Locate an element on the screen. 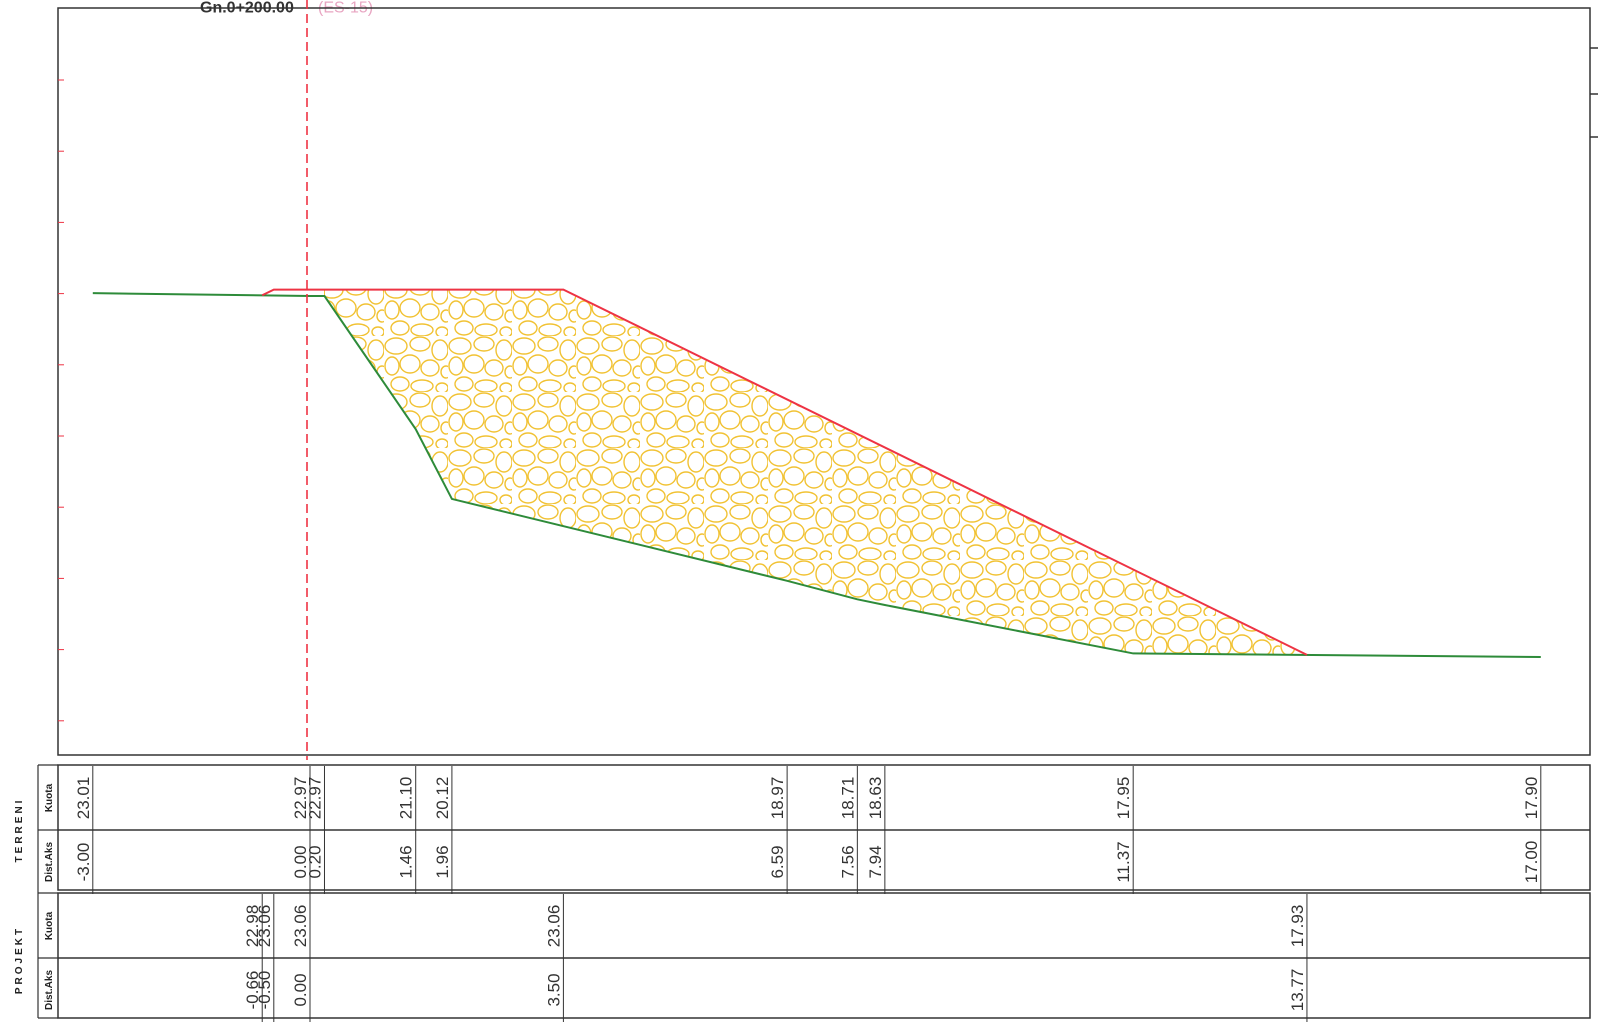 This screenshot has width=1598, height=1028. projekt-dist-value: 3.50 is located at coordinates (553, 989).